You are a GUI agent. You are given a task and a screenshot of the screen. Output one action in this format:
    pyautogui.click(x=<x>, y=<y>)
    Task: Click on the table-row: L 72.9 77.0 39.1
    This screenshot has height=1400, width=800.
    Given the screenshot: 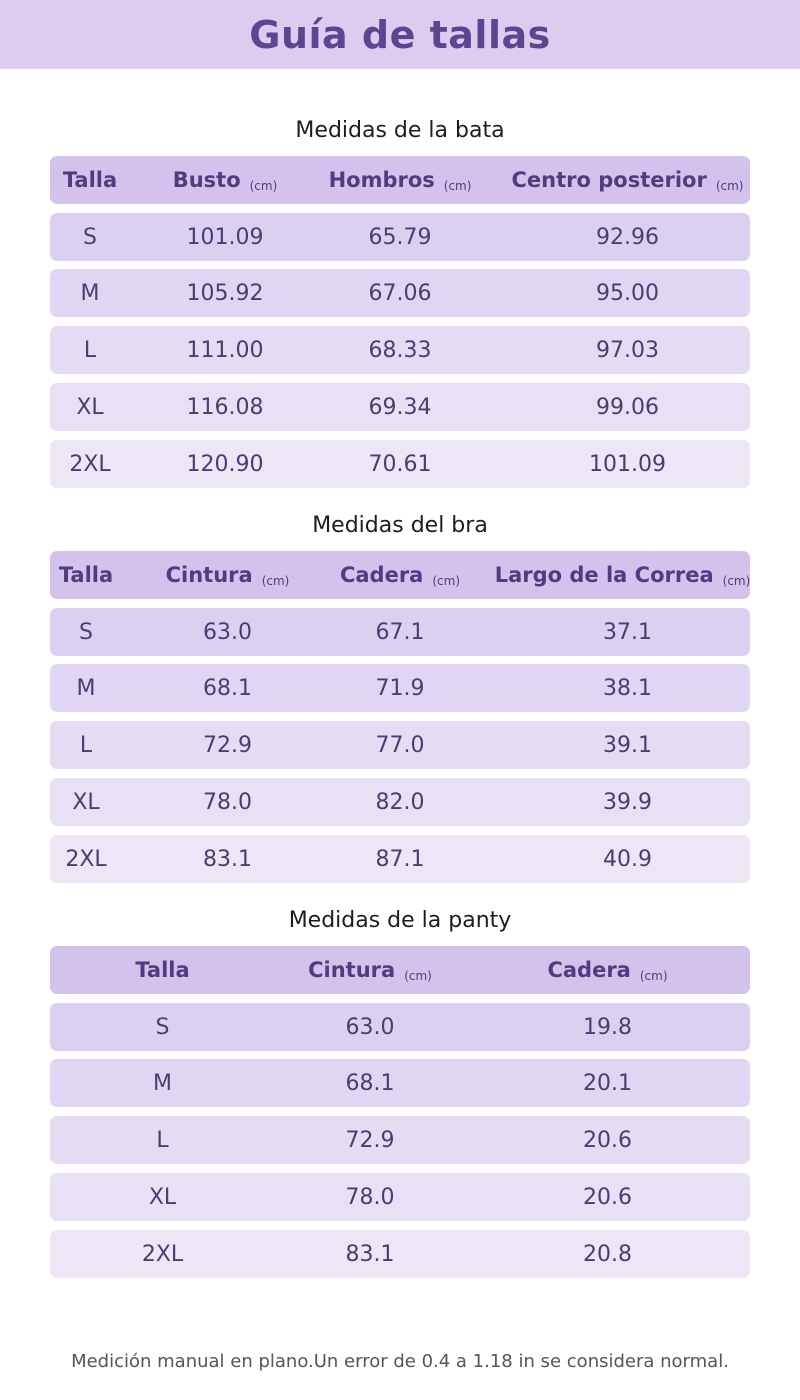 What is the action you would take?
    pyautogui.click(x=400, y=745)
    